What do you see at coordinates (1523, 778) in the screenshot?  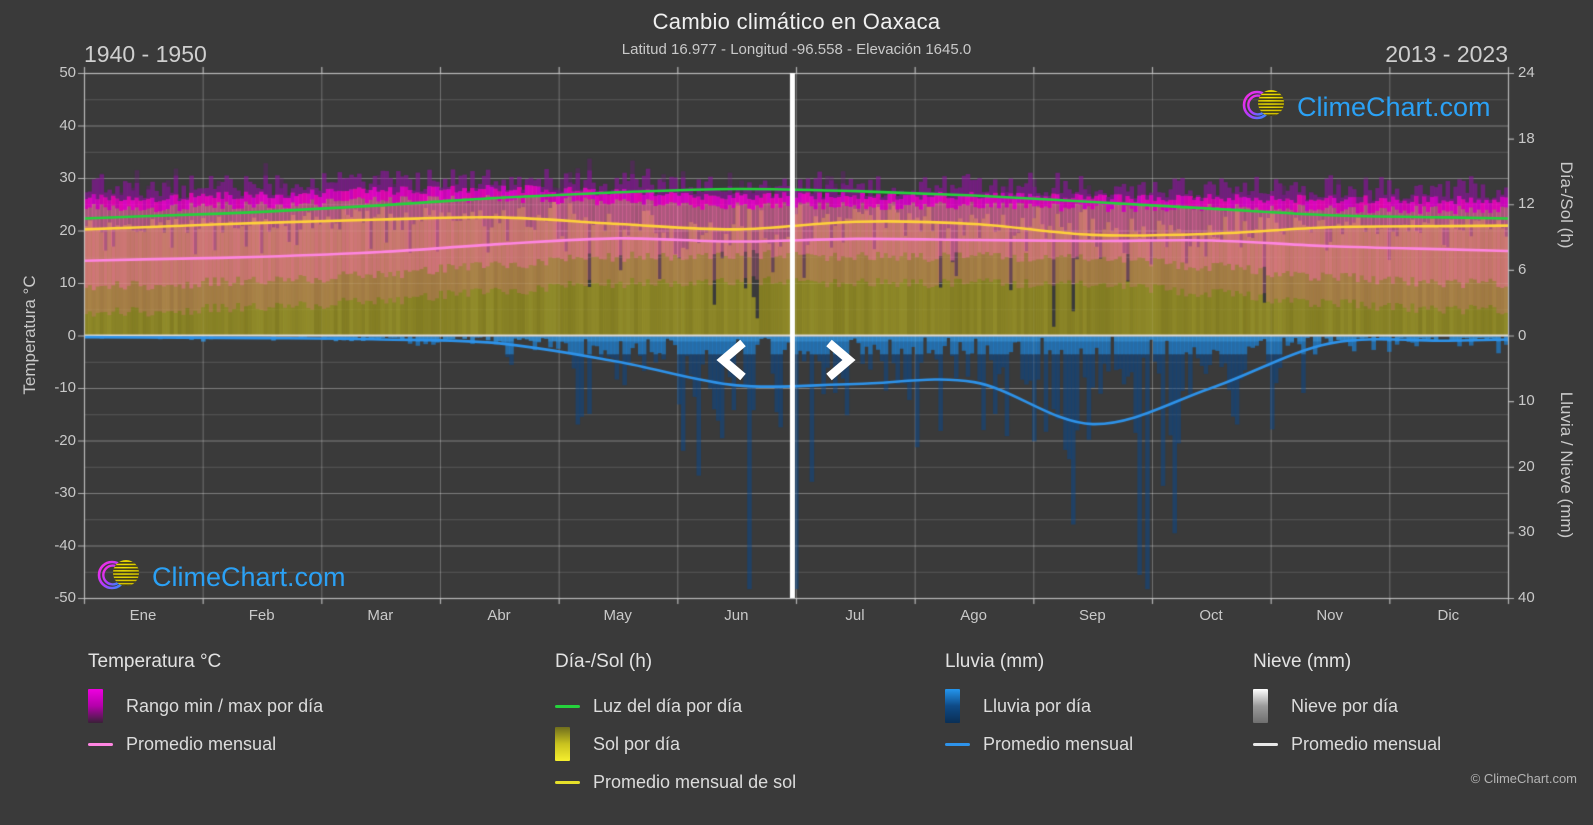 I see `copyright-text: © ClimeChart.com` at bounding box center [1523, 778].